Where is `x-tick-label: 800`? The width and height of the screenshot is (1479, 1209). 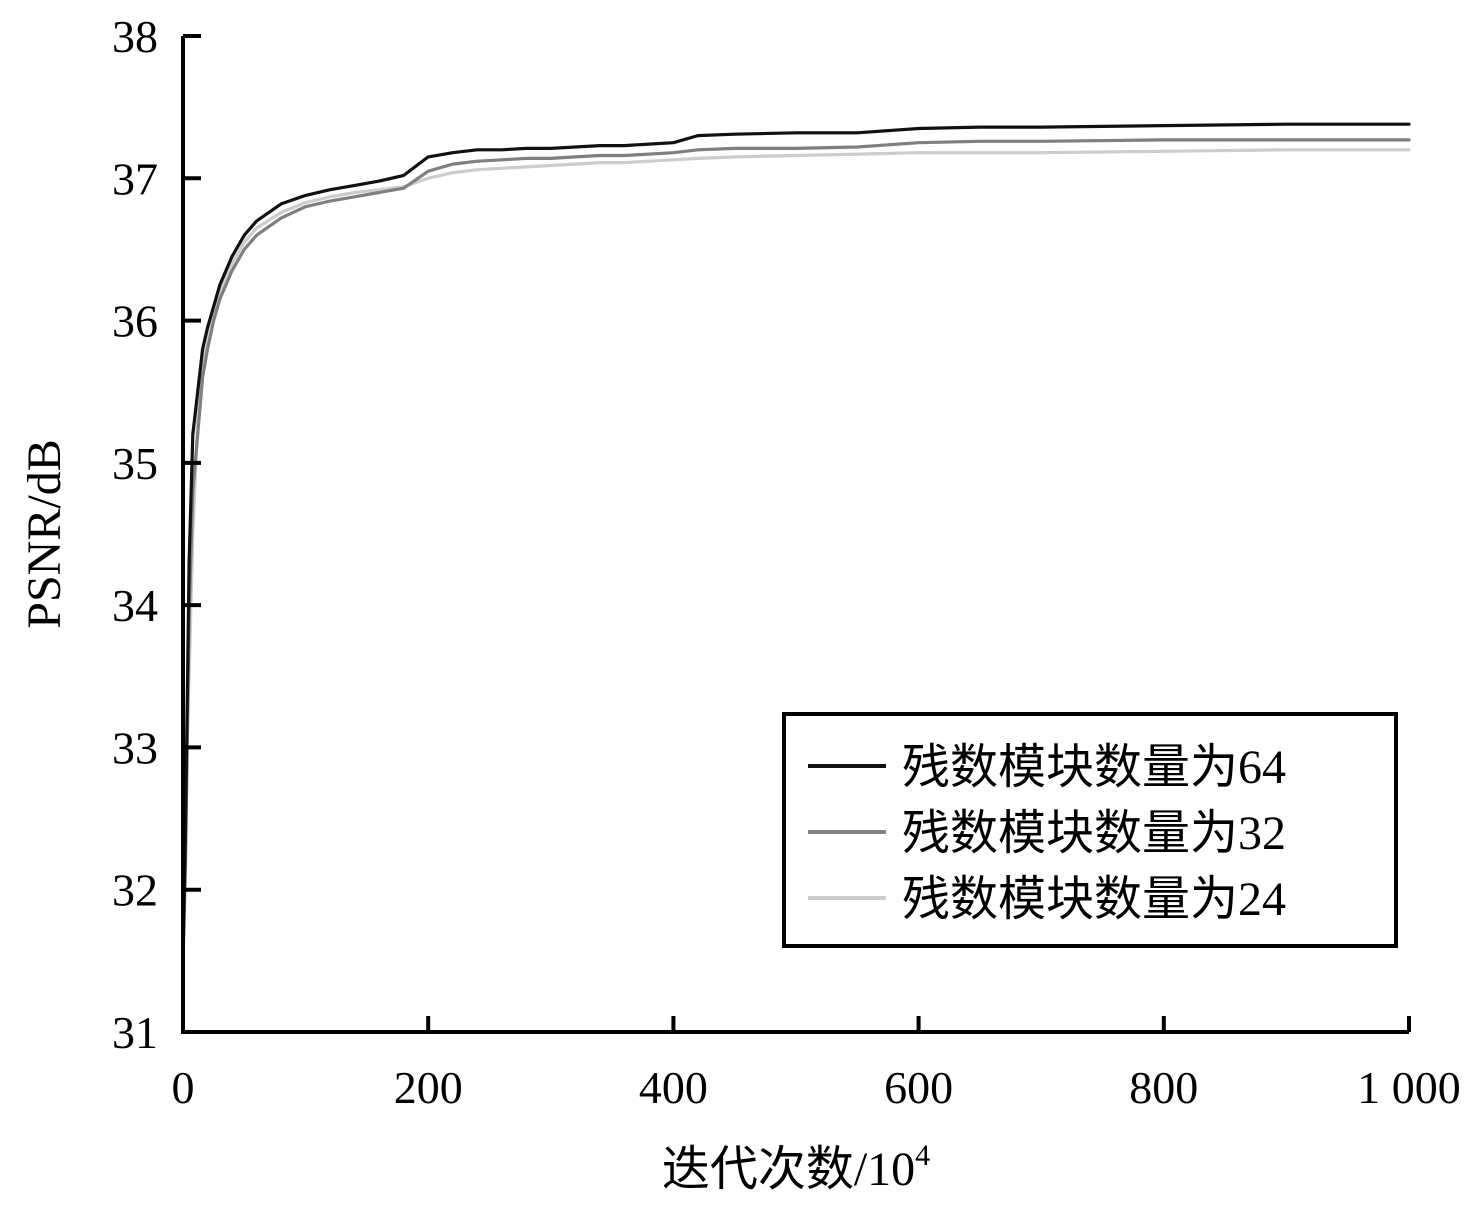
x-tick-label: 800 is located at coordinates (1163, 1087).